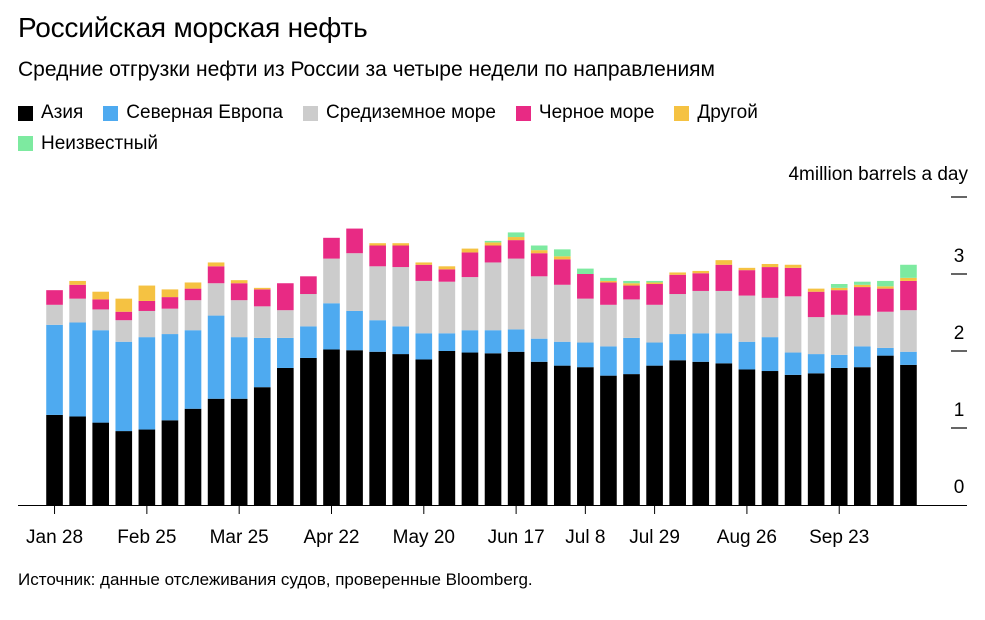 This screenshot has height=620, width=985. Describe the element at coordinates (239, 537) in the screenshot. I see `x-tick-label: Mar 25` at that location.